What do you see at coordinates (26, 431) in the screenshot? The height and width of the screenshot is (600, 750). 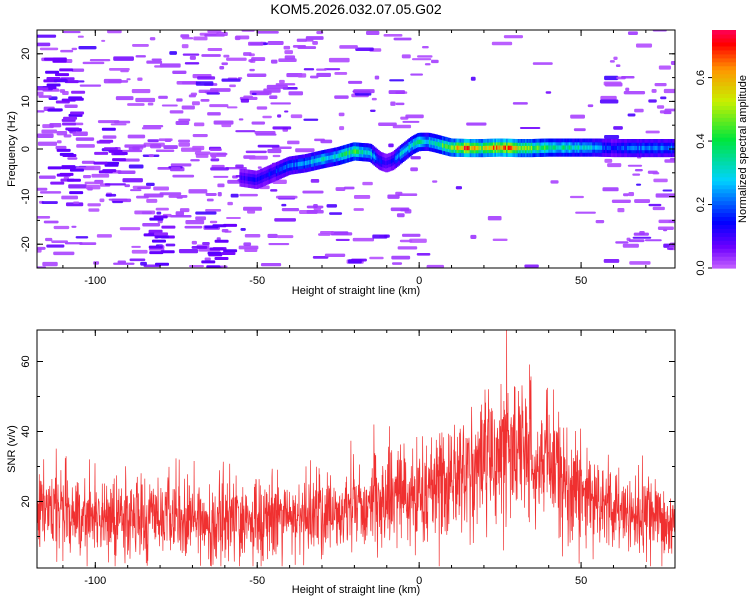 I see `y-tick-label: 40` at bounding box center [26, 431].